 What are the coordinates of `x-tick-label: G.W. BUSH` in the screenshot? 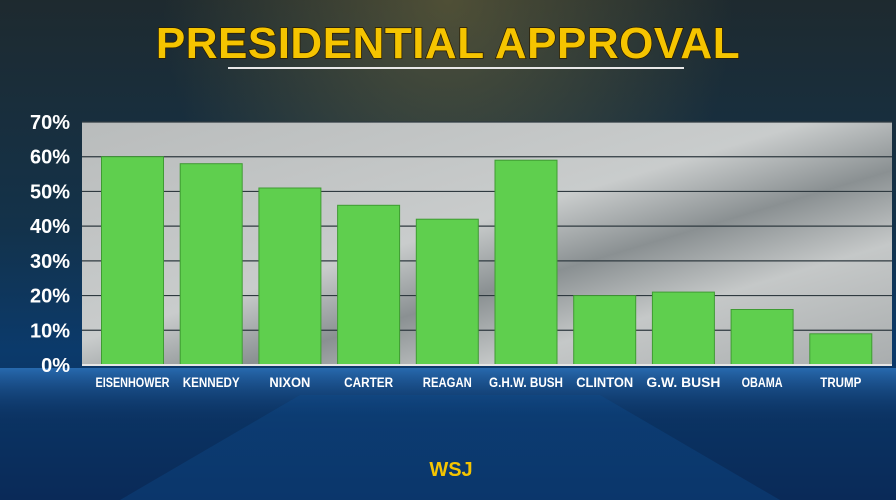 It's located at (683, 382).